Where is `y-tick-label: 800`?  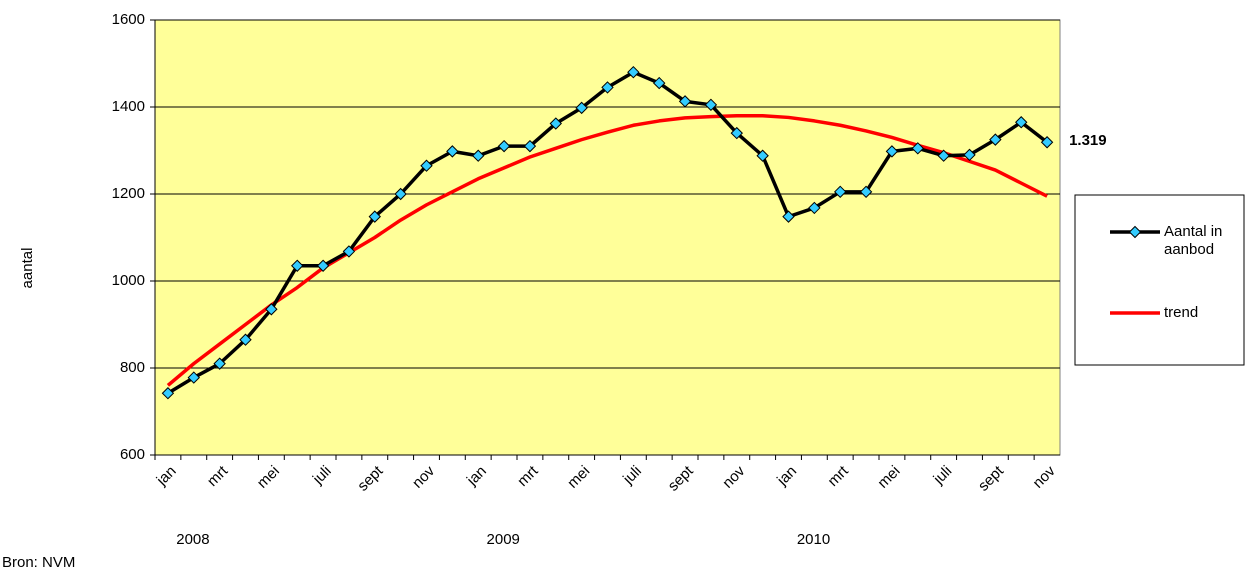
y-tick-label: 800 is located at coordinates (132, 367).